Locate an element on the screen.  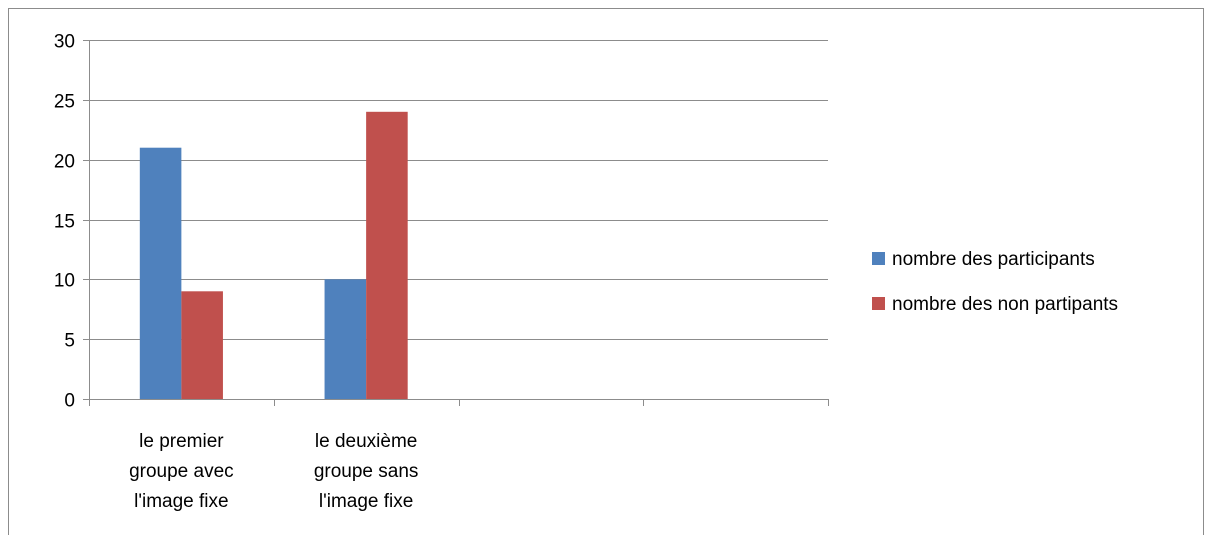
y-tick-label-30: 30 is located at coordinates (64, 42).